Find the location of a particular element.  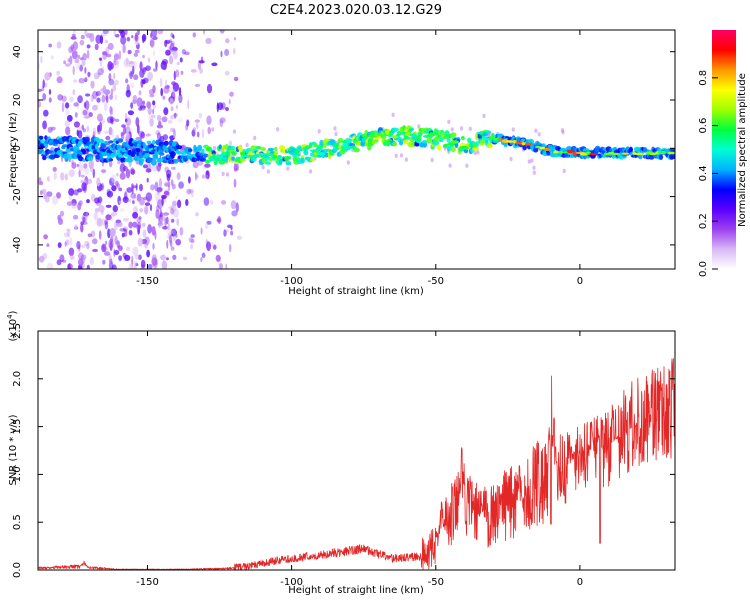

y-tick-label: 2.5 is located at coordinates (17, 331).